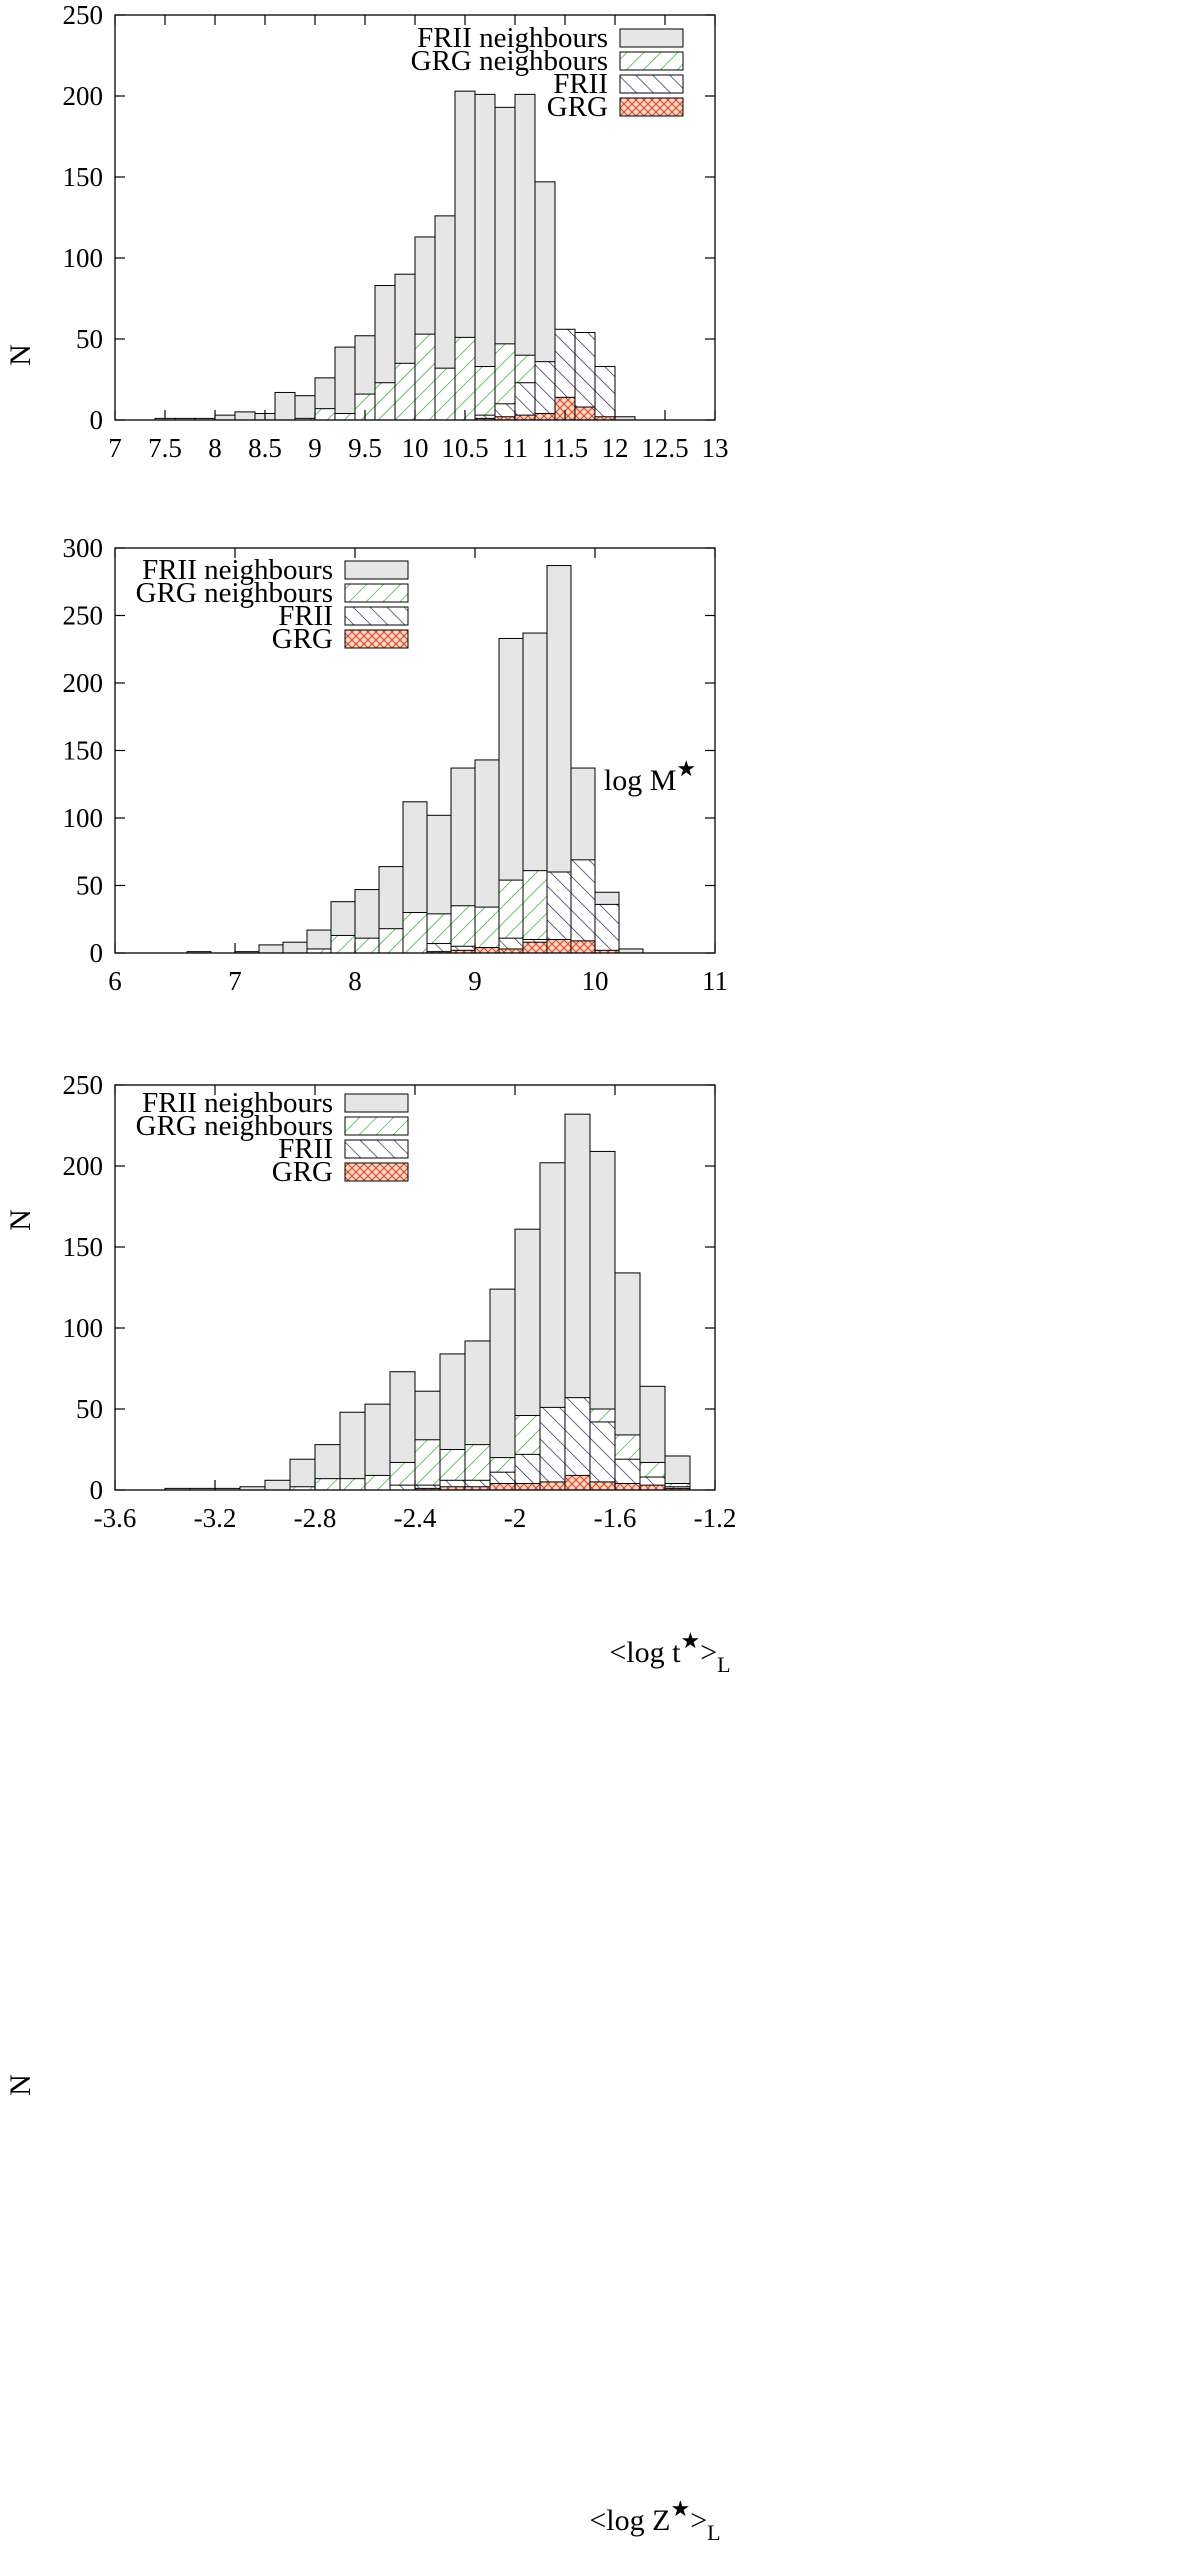 The width and height of the screenshot is (1200, 2554). I want to click on y-tick-label: 150, so click(83, 1247).